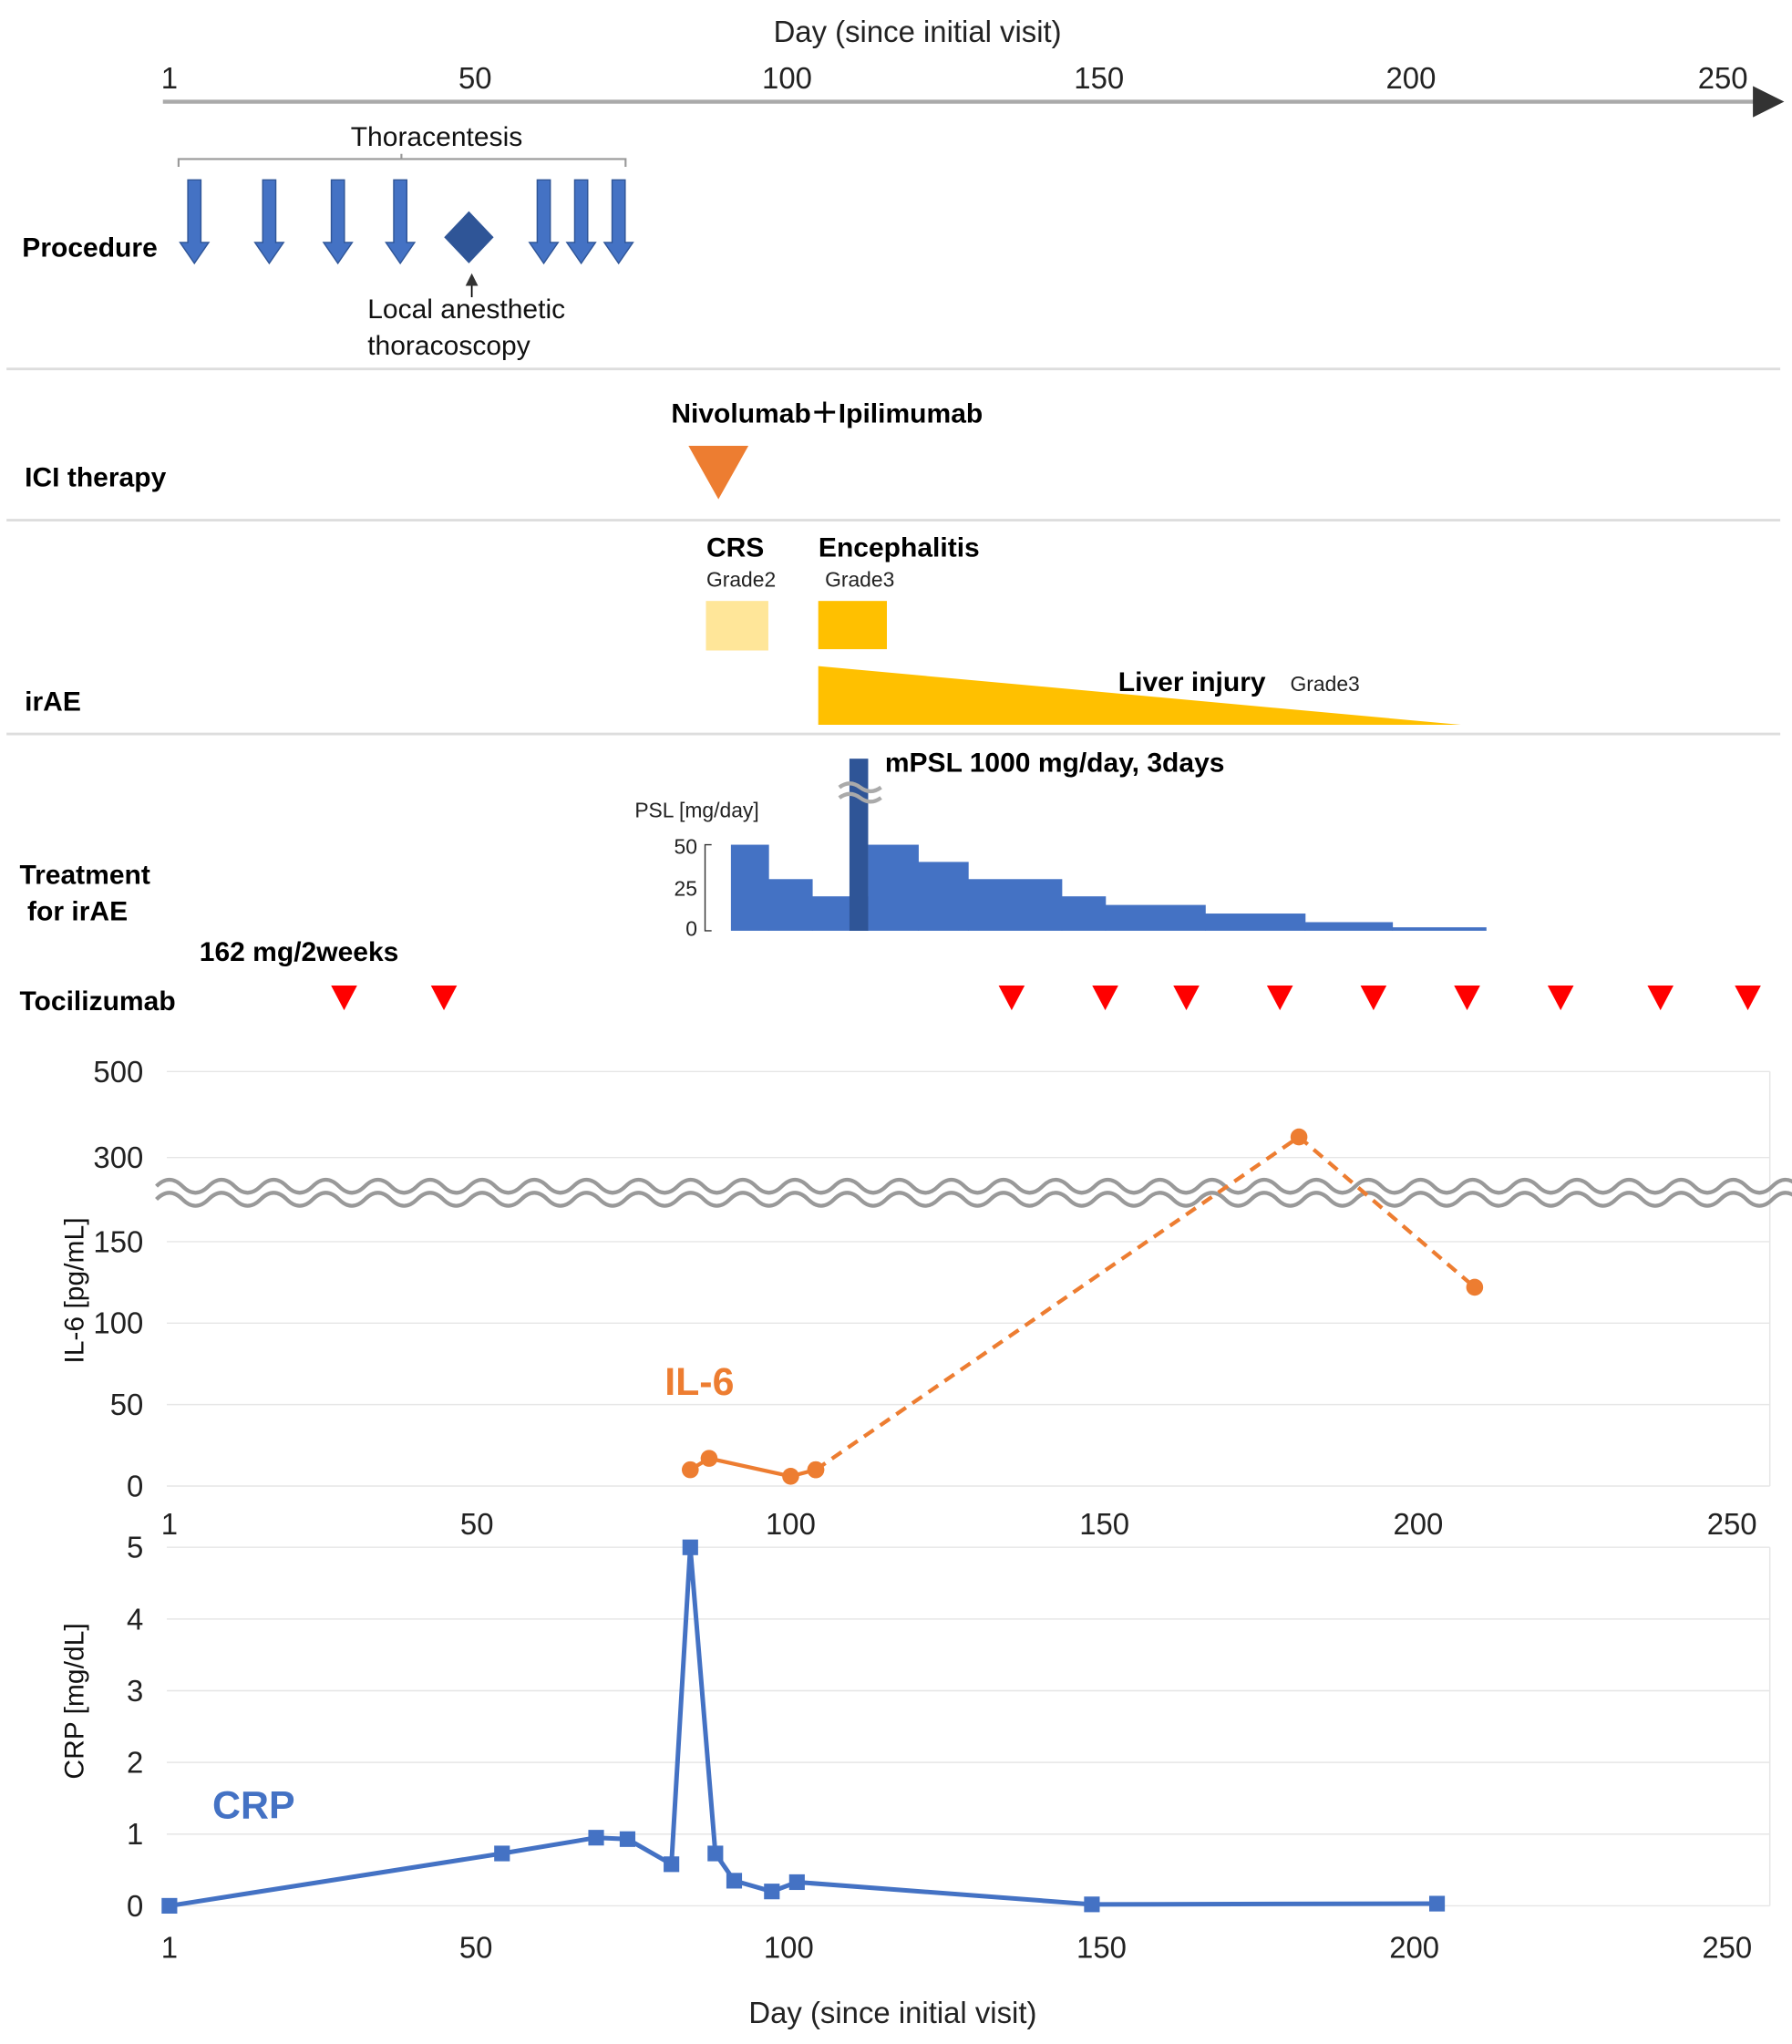 The image size is (1792, 2044). I want to click on thoracentesis-bracket, so click(402, 160).